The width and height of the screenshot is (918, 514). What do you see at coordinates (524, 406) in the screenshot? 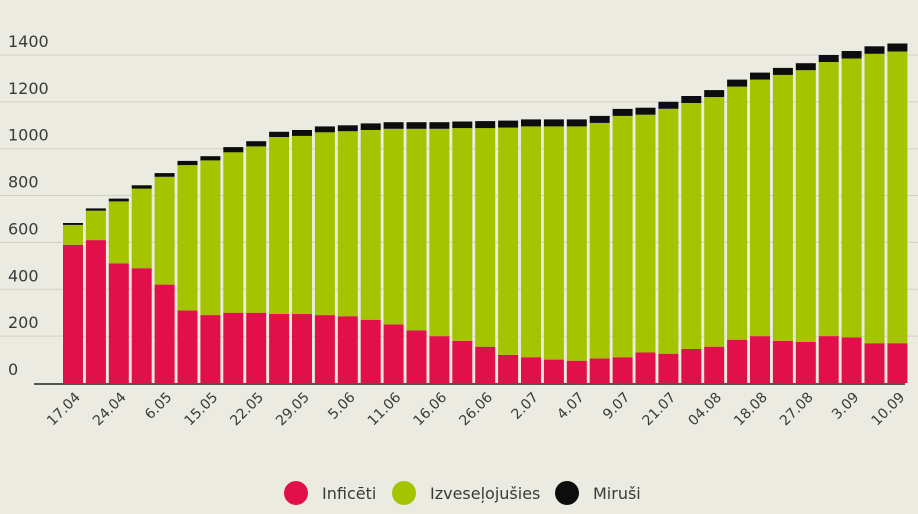
I see `x-tick-label: 2.07` at bounding box center [524, 406].